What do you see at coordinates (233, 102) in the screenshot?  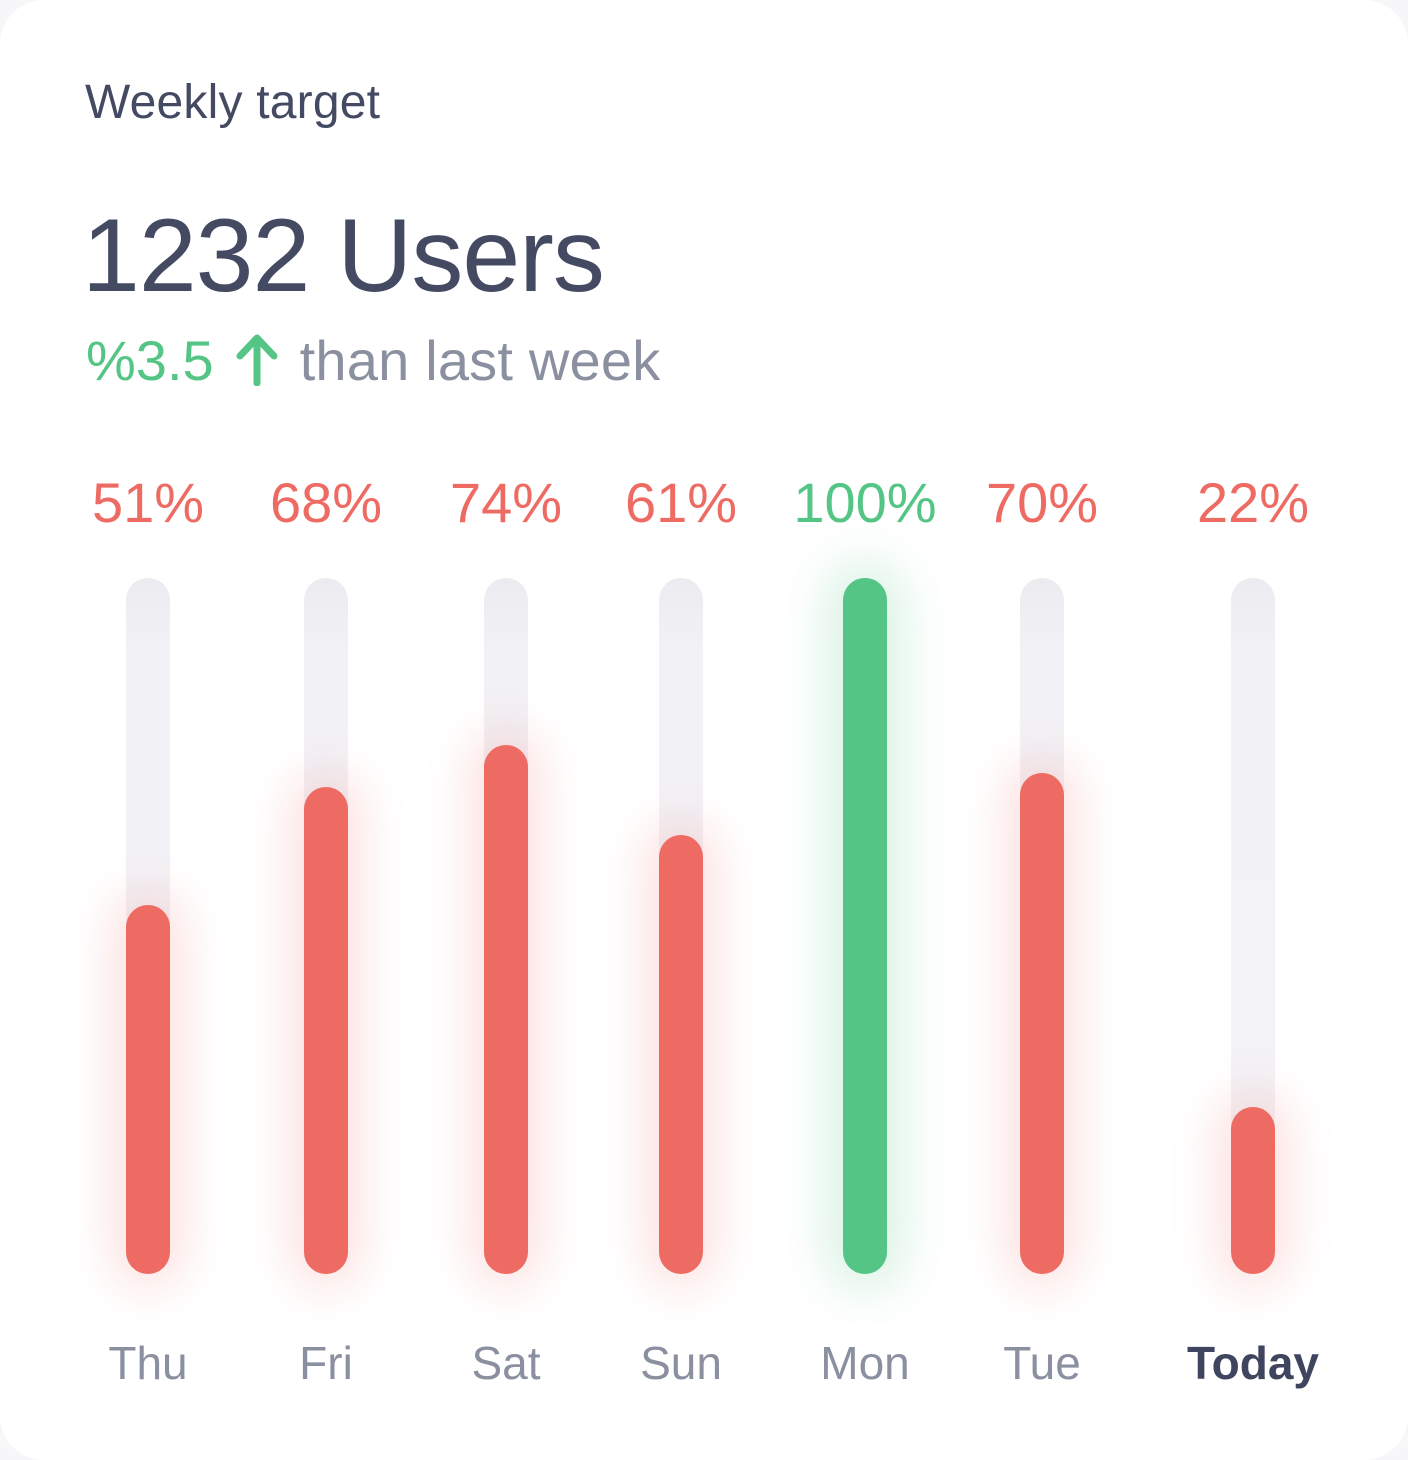 I see `card-title: Weekly target` at bounding box center [233, 102].